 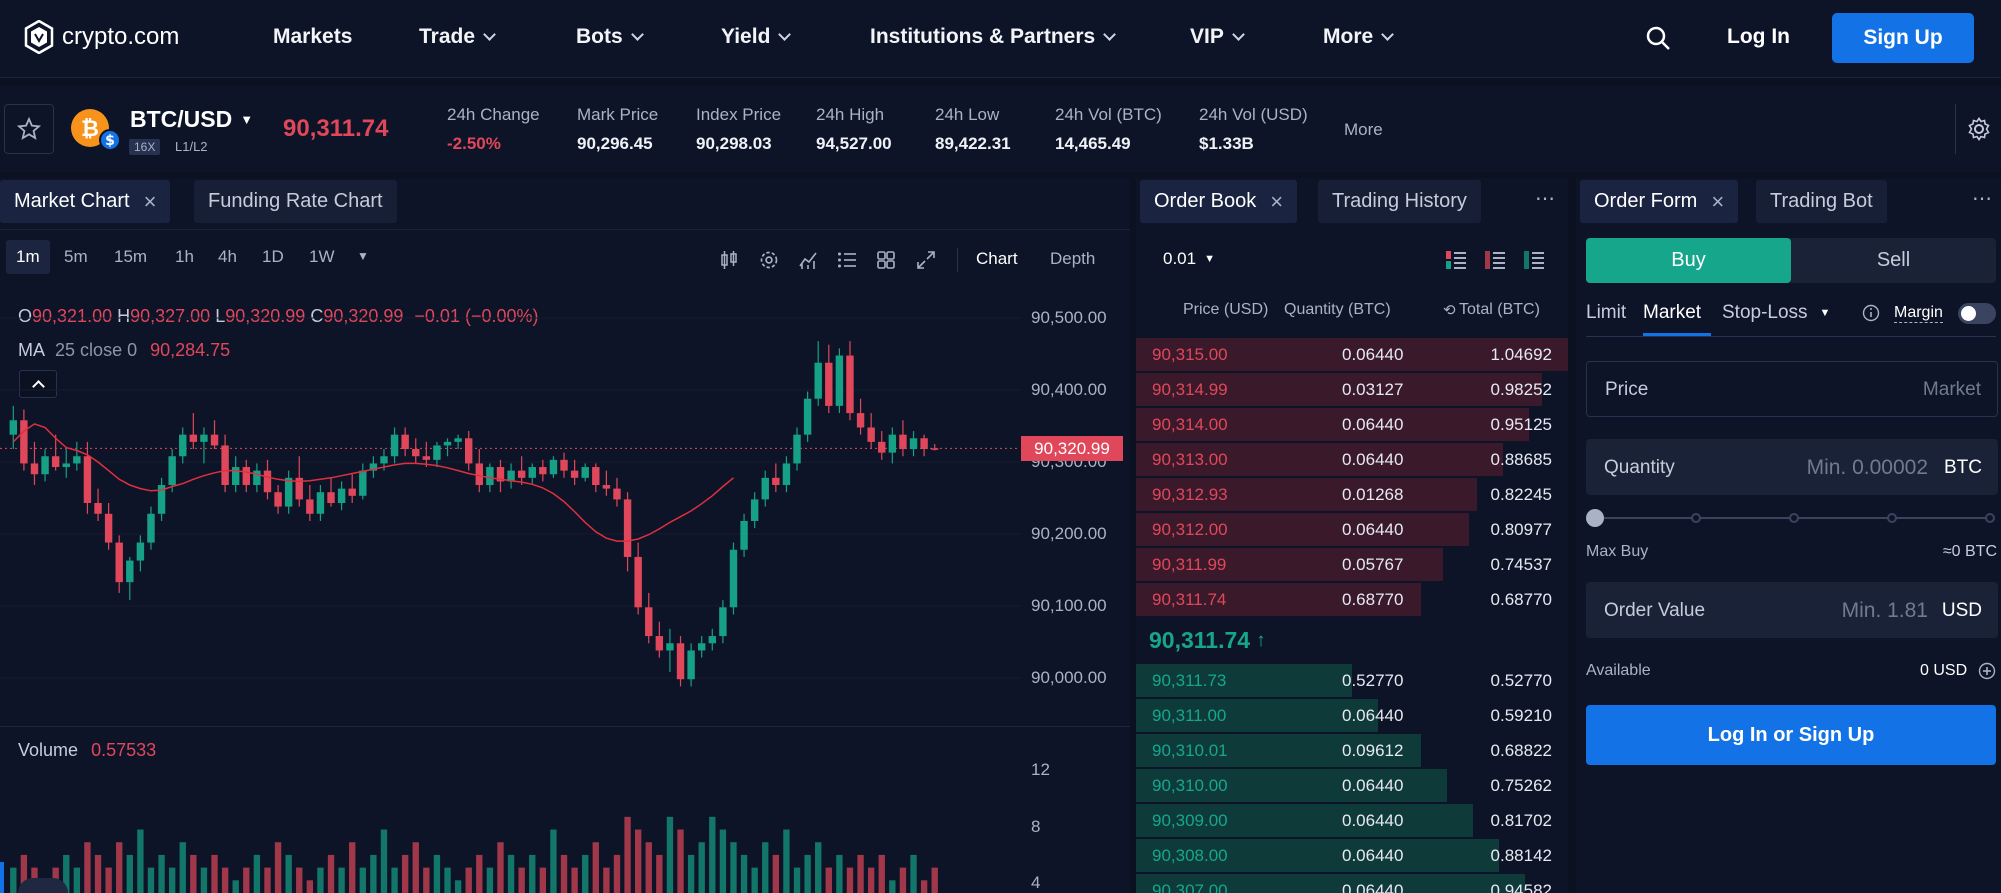 I want to click on pair-selector: BTC/USD ▼, so click(x=191, y=119).